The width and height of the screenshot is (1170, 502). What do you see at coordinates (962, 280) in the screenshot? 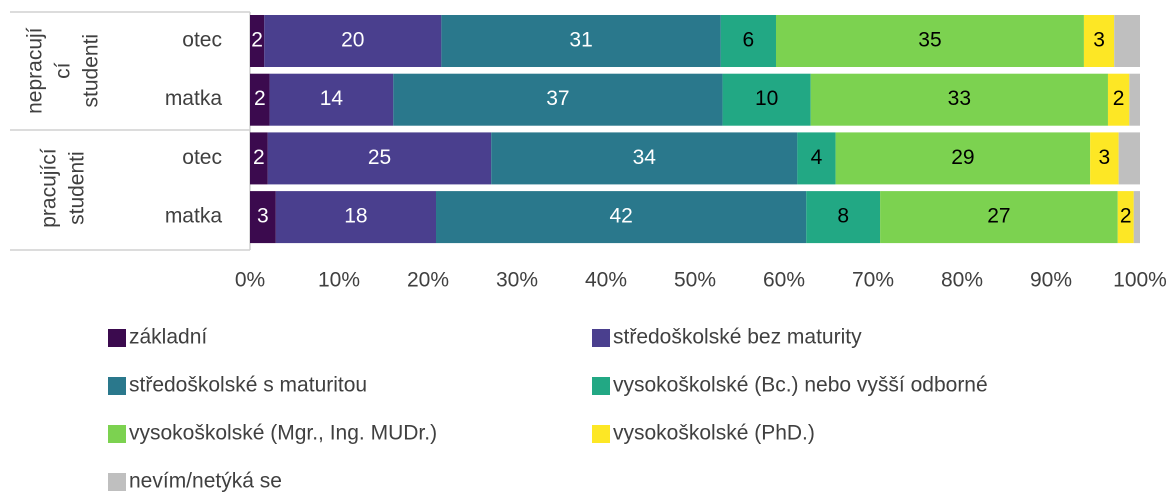
I see `x-tick-label: 80%` at bounding box center [962, 280].